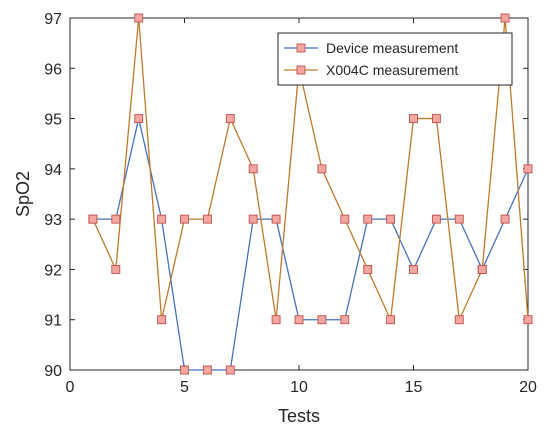 The height and width of the screenshot is (441, 550). I want to click on y-tick-label: 96, so click(53, 69).